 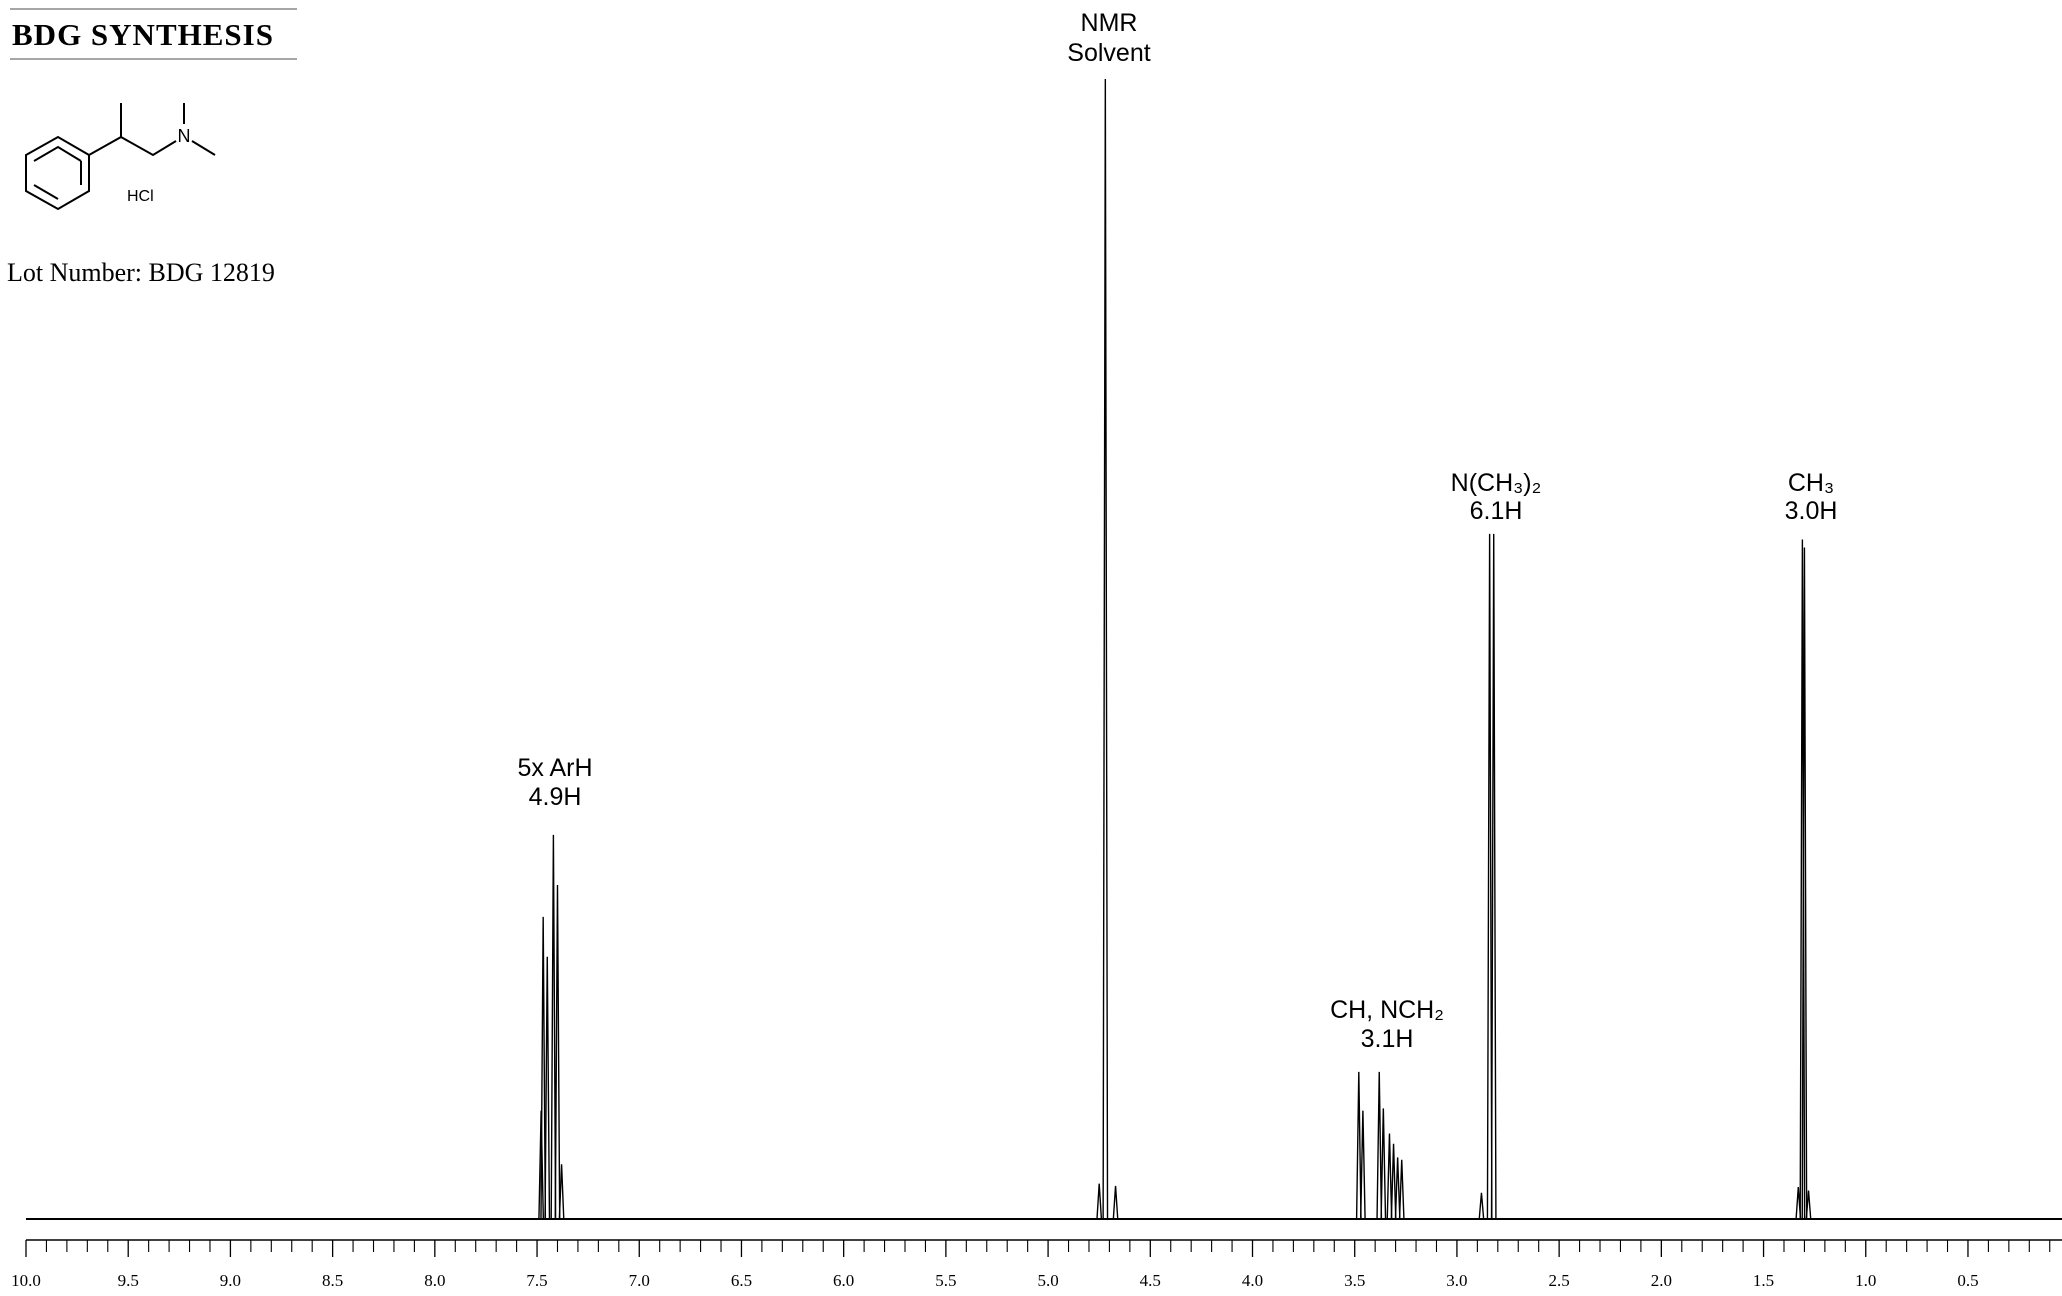 What do you see at coordinates (1496, 483) in the screenshot?
I see `peak-annotation: N(CH₃)₂` at bounding box center [1496, 483].